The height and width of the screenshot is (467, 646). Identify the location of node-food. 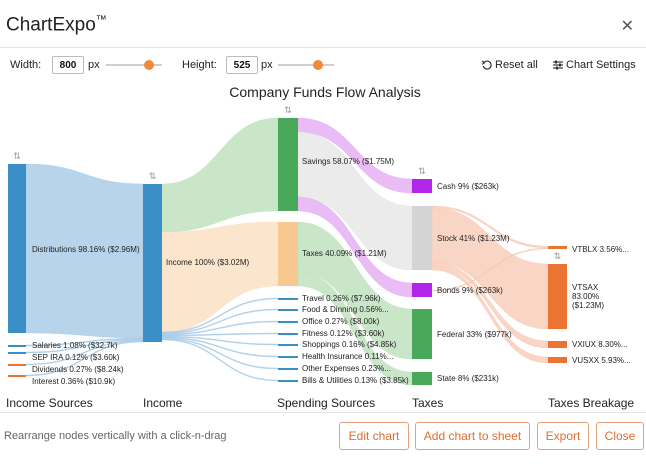
(288, 310).